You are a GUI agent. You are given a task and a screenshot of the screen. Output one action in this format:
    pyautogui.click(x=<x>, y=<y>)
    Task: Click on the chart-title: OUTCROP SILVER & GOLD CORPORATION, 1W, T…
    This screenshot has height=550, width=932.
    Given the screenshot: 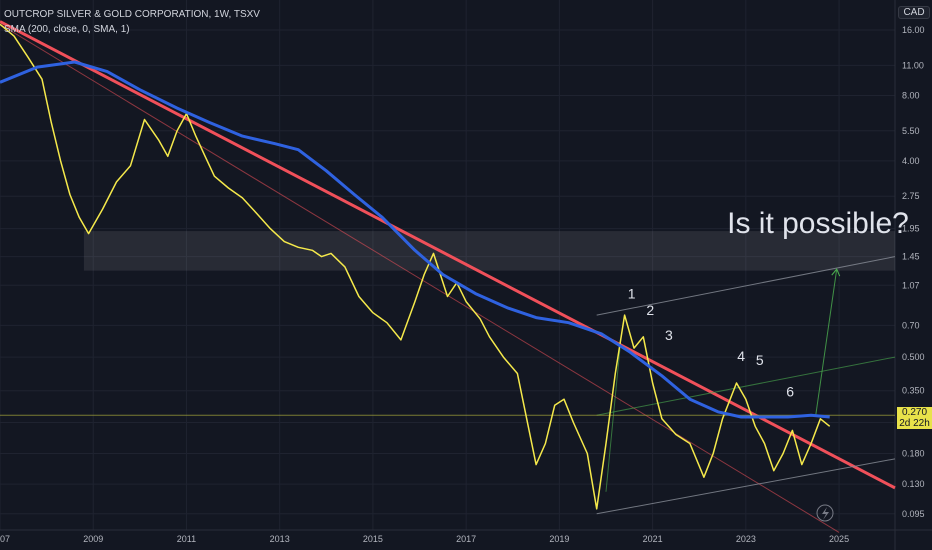 What is the action you would take?
    pyautogui.click(x=132, y=14)
    